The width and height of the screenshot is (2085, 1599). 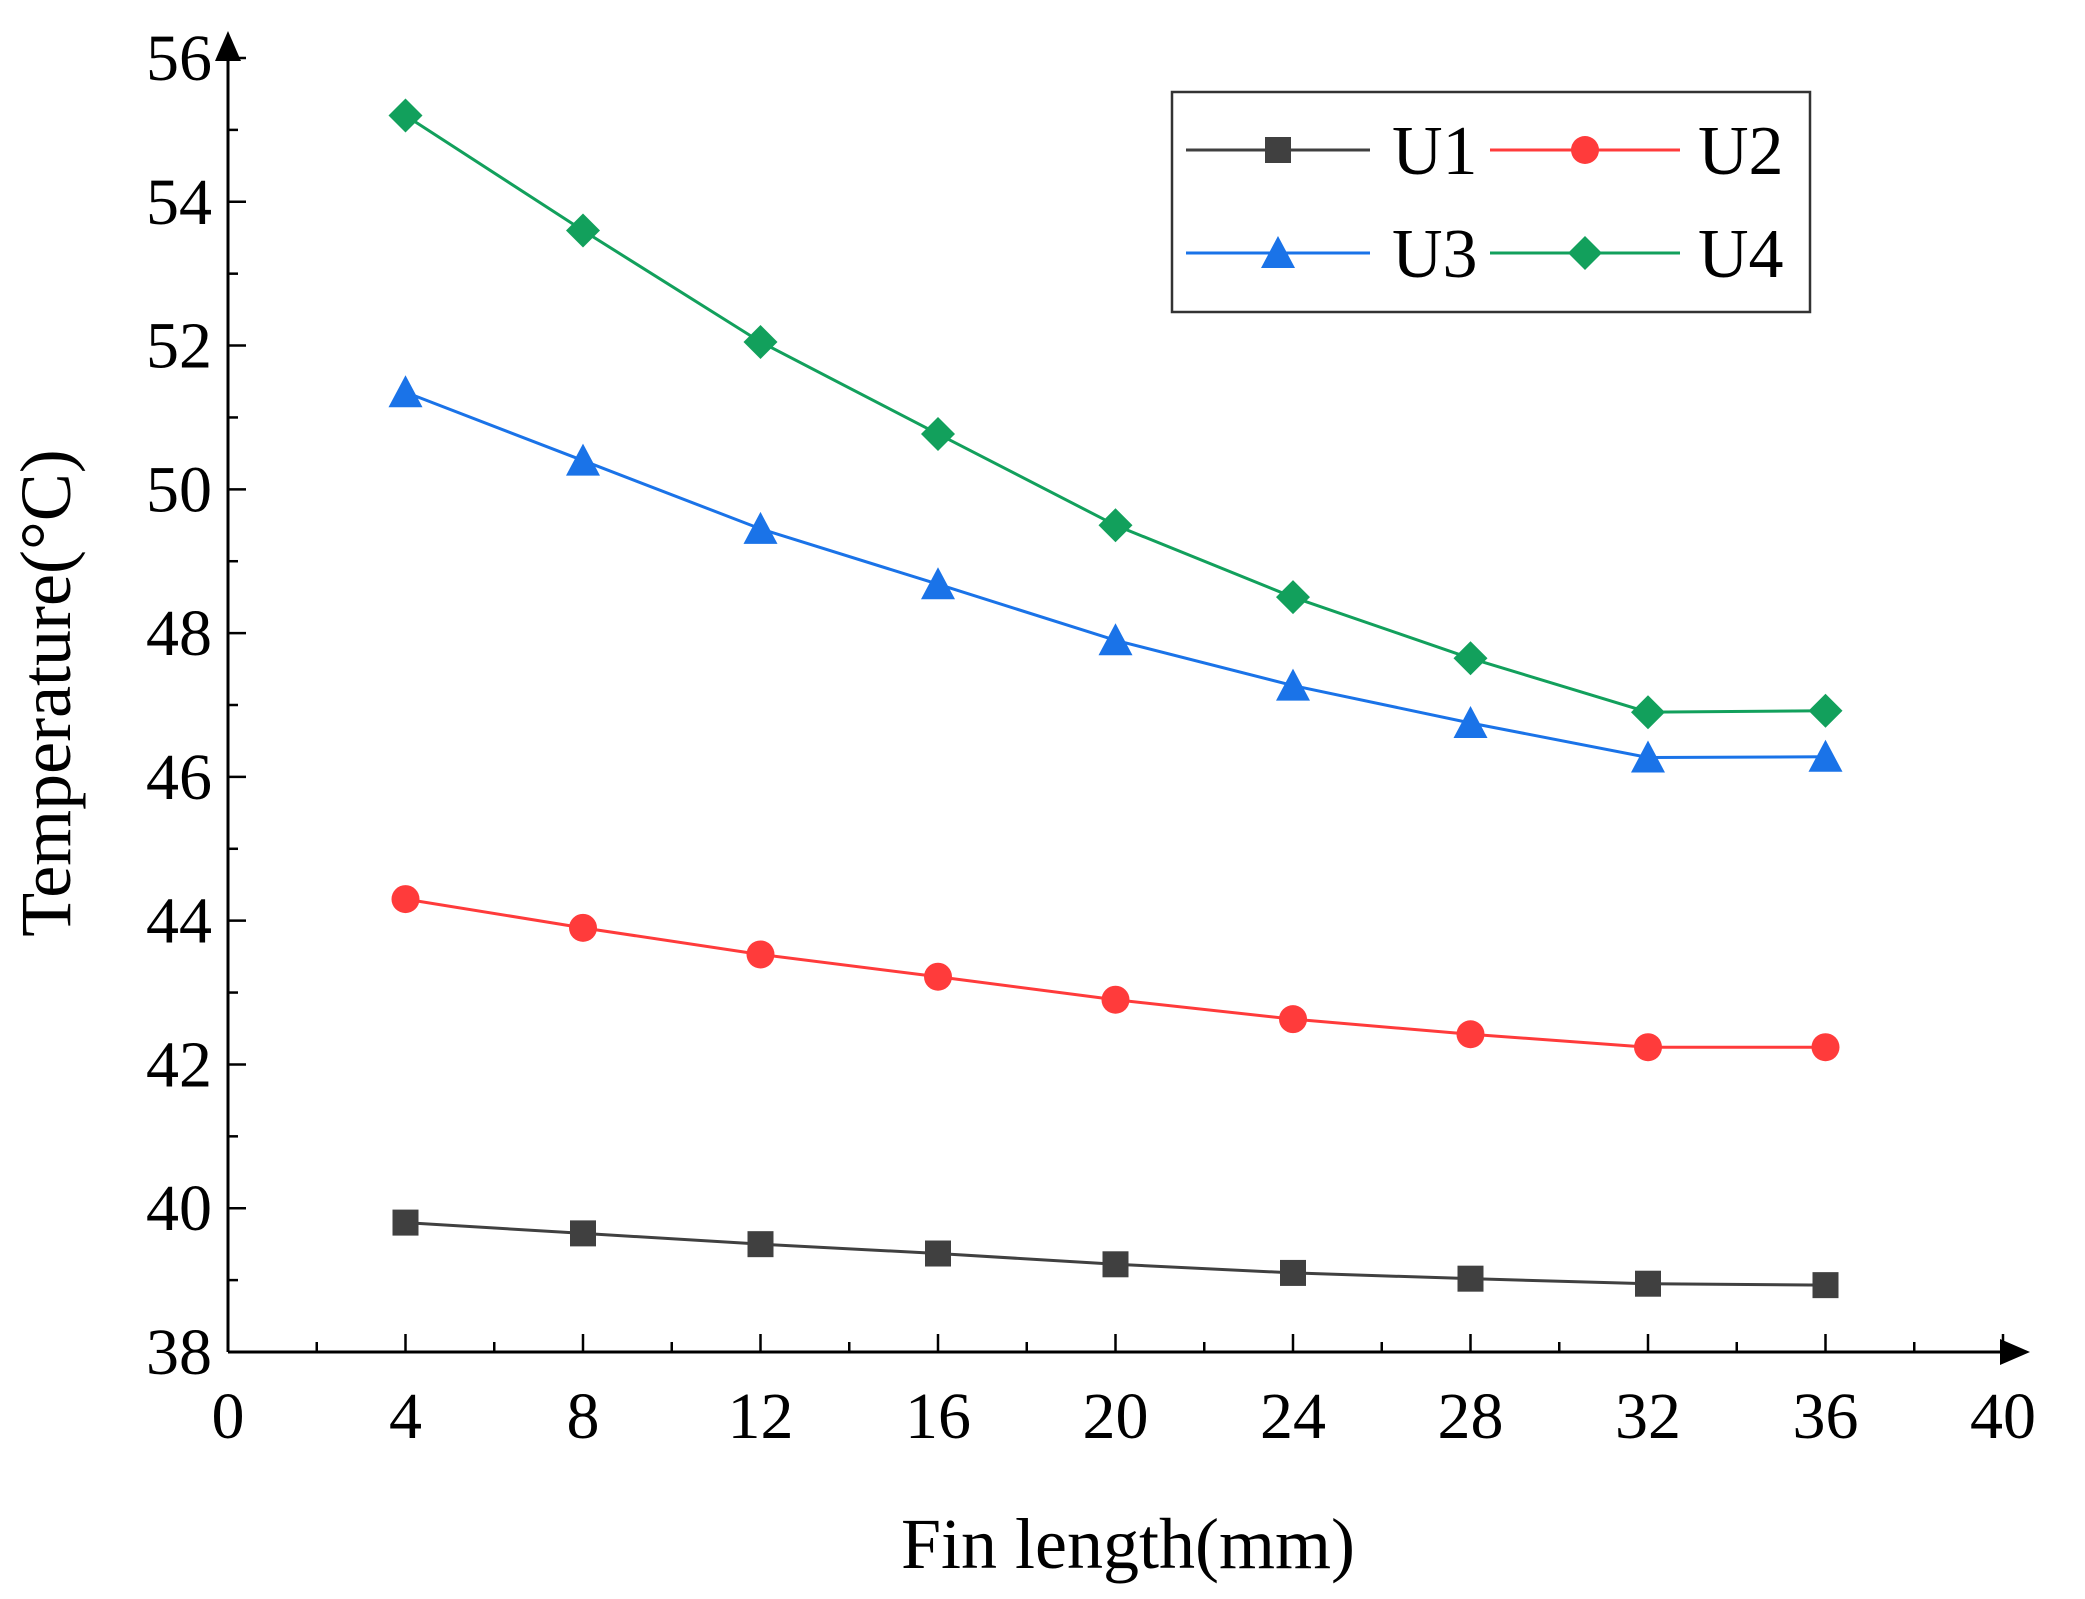 What do you see at coordinates (228, 1416) in the screenshot?
I see `x-tick-label: 0` at bounding box center [228, 1416].